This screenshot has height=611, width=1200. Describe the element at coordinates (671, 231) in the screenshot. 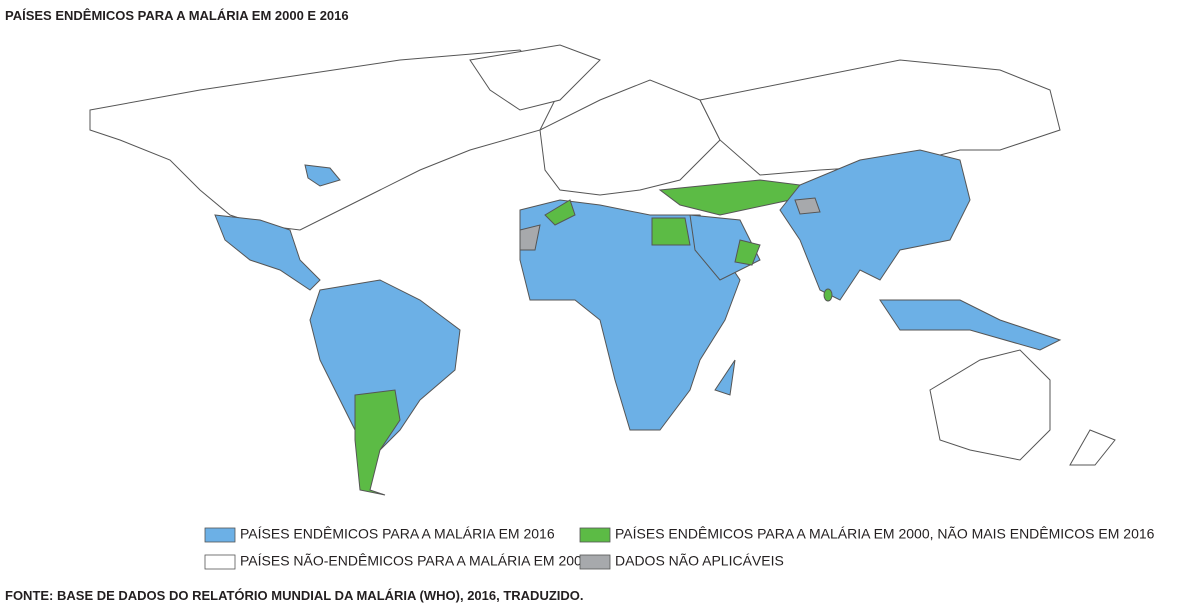

I see `egypt` at that location.